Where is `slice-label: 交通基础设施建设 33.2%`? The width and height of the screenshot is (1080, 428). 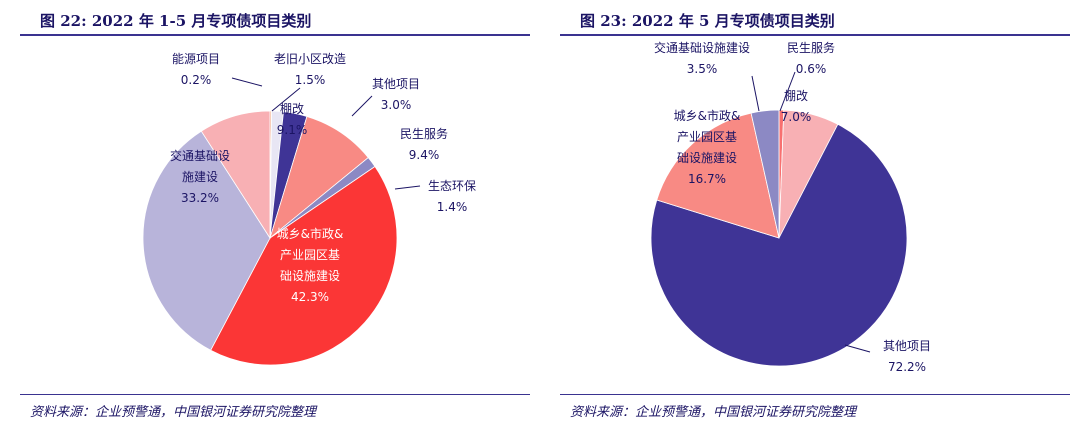 slice-label: 交通基础设施建设 33.2% is located at coordinates (200, 176).